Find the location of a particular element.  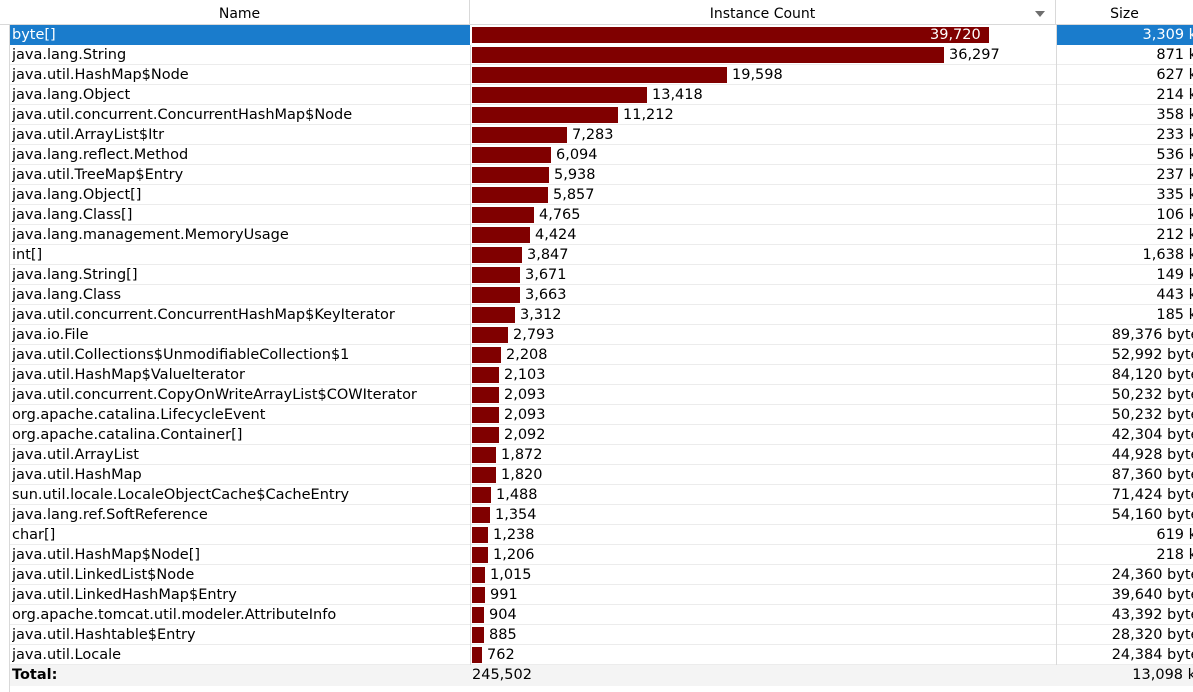

instance-count-cell: 904 is located at coordinates (763, 615).